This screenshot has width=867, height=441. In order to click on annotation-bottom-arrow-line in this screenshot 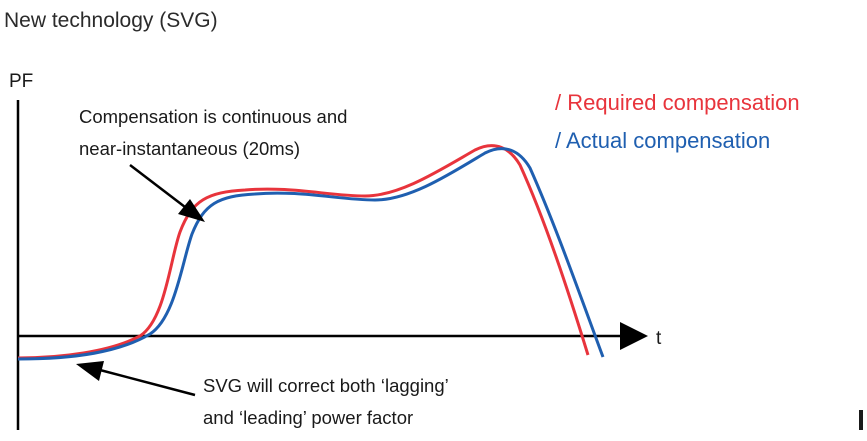, I will do `click(147, 382)`.